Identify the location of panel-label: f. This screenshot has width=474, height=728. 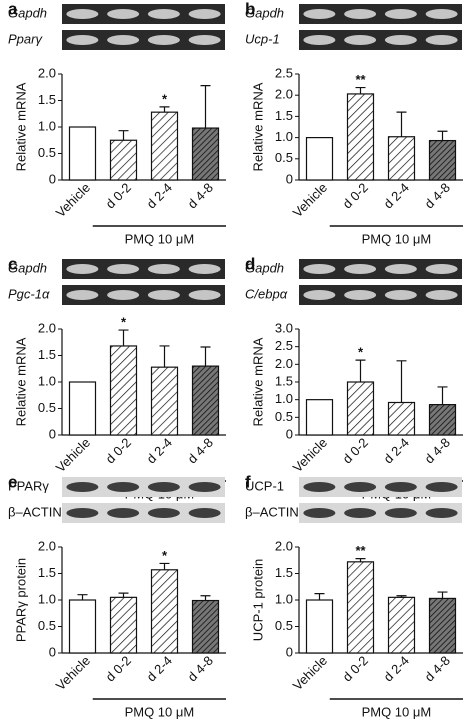
(248, 481).